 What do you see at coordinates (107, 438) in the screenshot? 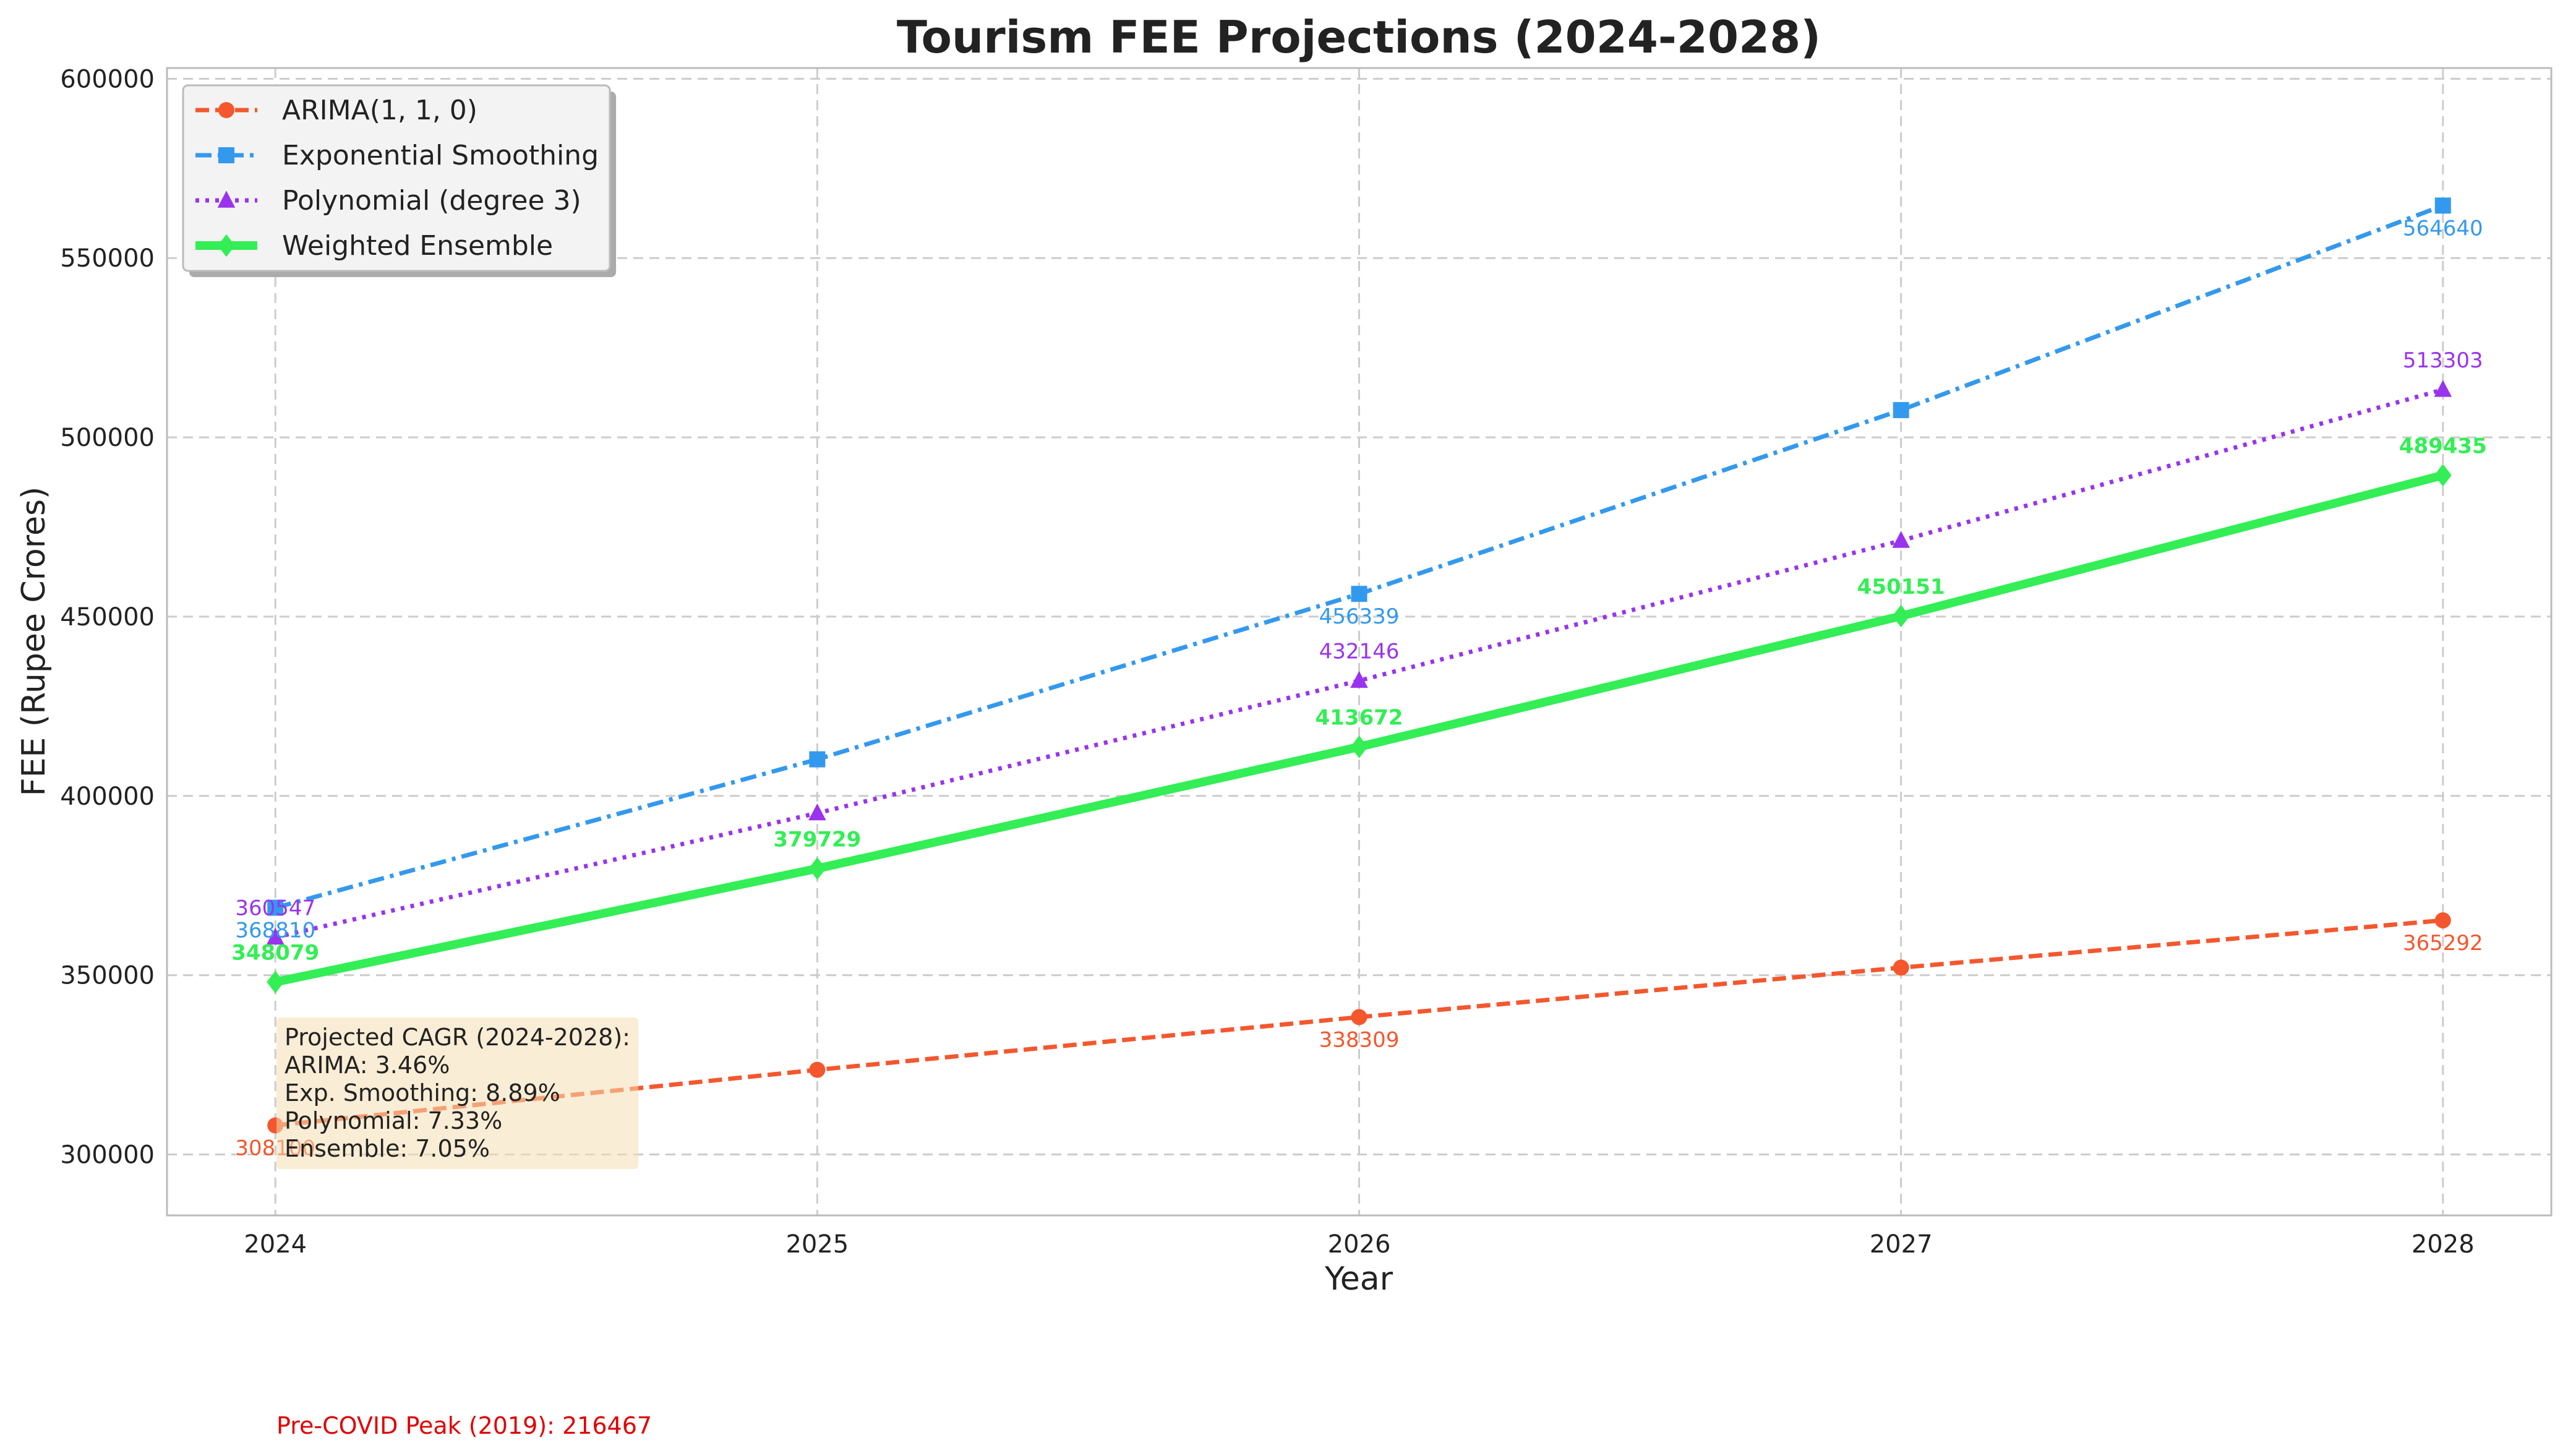
I see `y-tick-label: 500000` at bounding box center [107, 438].